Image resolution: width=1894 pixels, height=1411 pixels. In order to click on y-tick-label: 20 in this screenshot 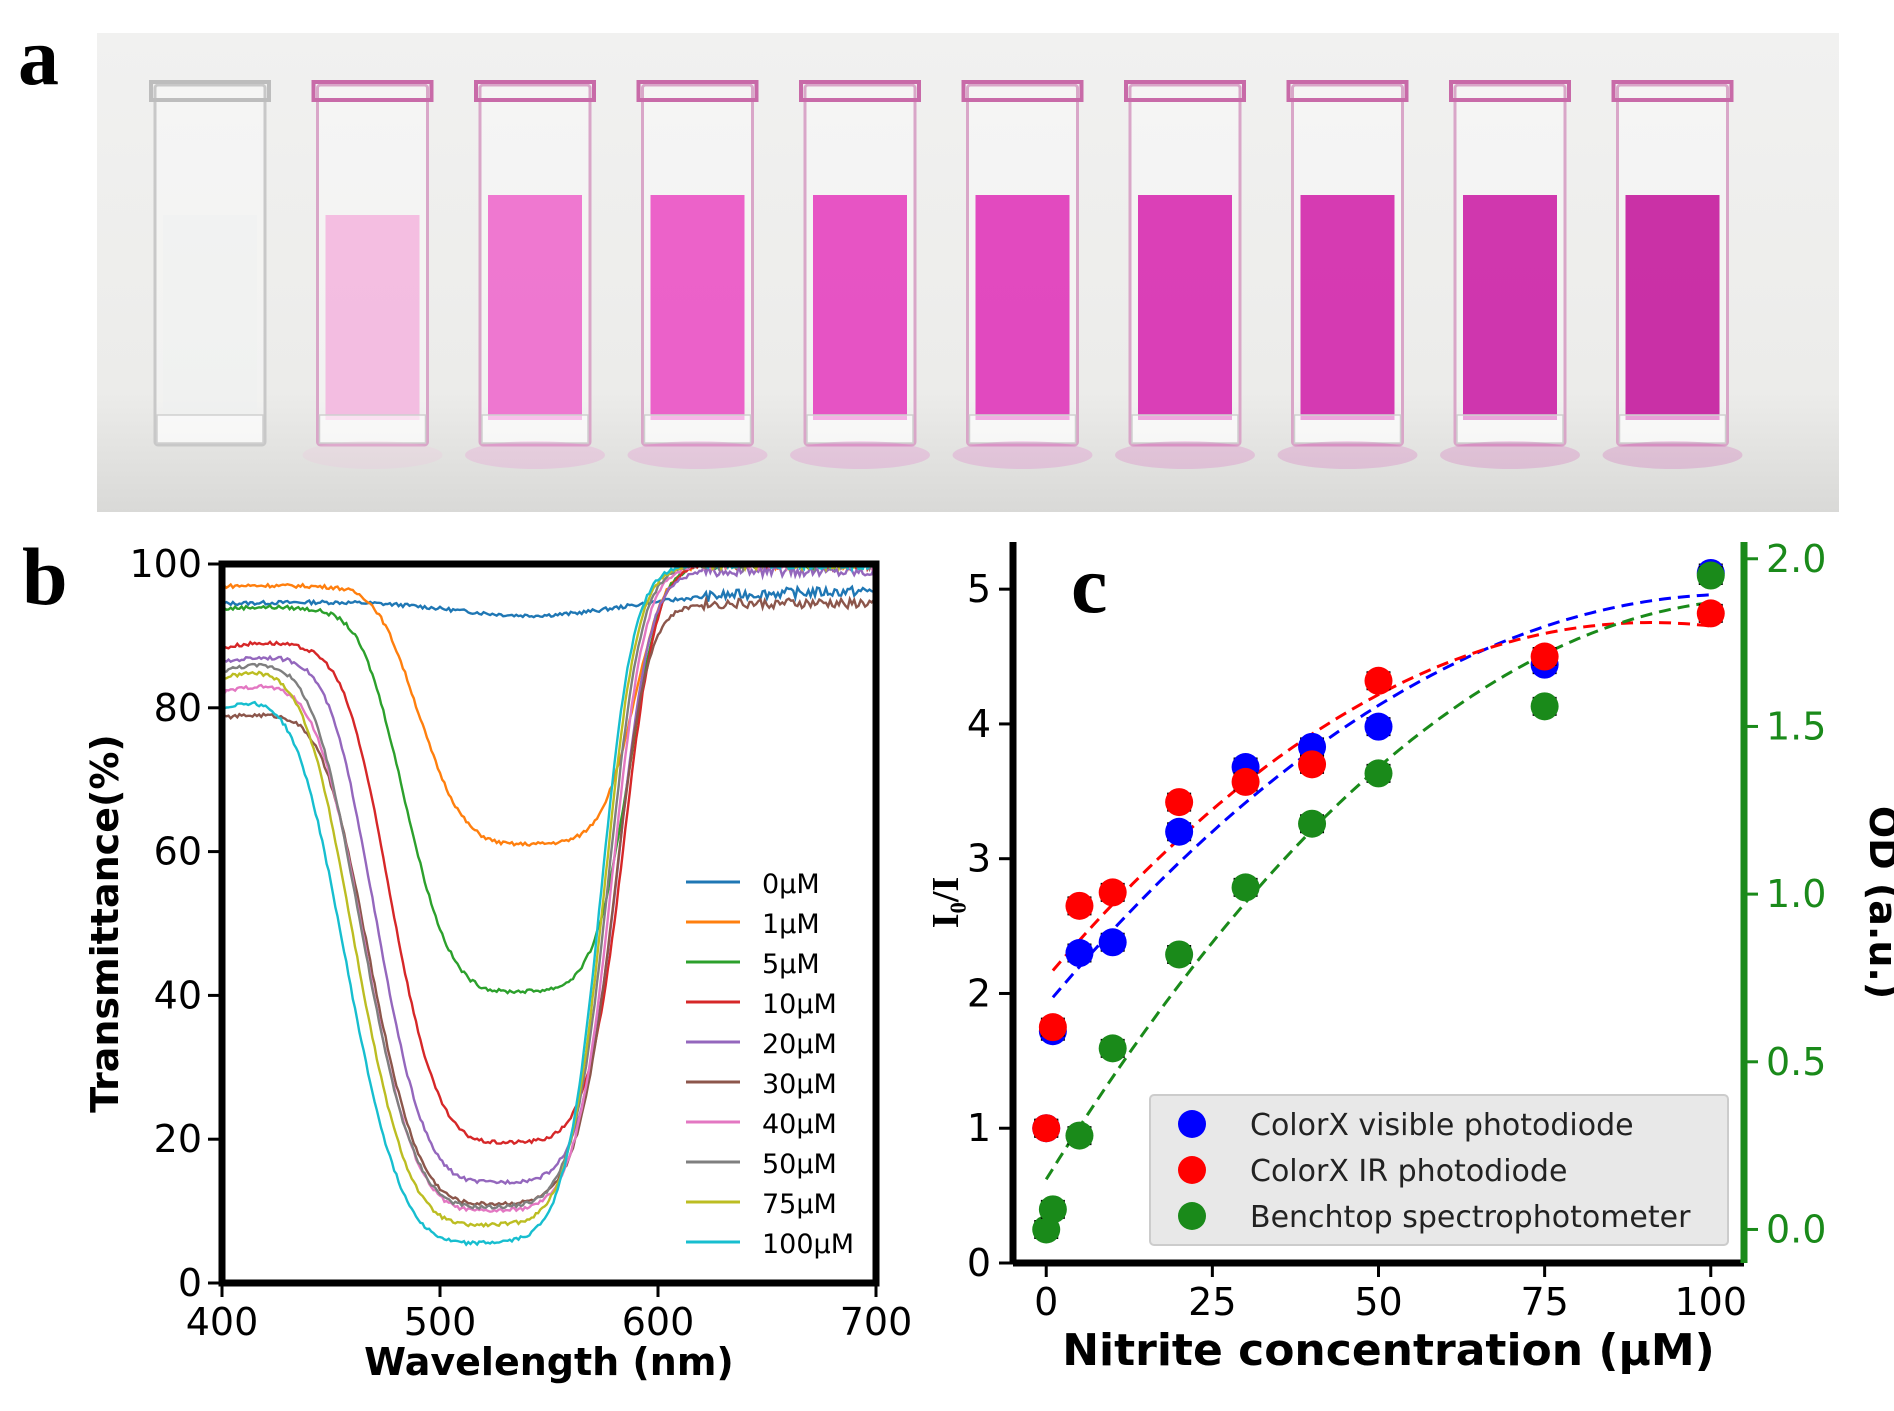, I will do `click(178, 1139)`.